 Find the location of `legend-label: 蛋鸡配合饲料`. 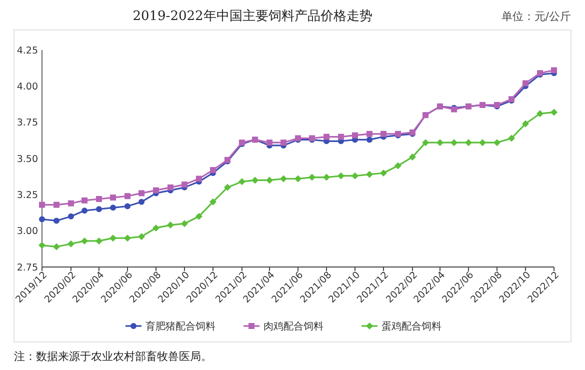

legend-label: 蛋鸡配合饲料 is located at coordinates (412, 326).